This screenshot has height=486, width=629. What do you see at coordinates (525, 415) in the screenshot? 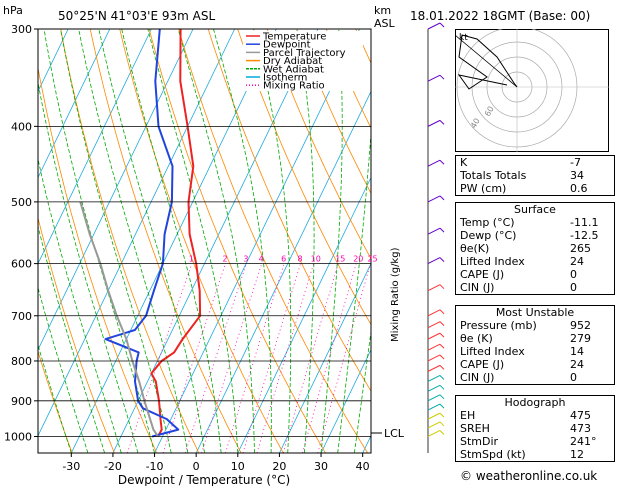
I see `hodograph-row: EH 475` at bounding box center [525, 415].